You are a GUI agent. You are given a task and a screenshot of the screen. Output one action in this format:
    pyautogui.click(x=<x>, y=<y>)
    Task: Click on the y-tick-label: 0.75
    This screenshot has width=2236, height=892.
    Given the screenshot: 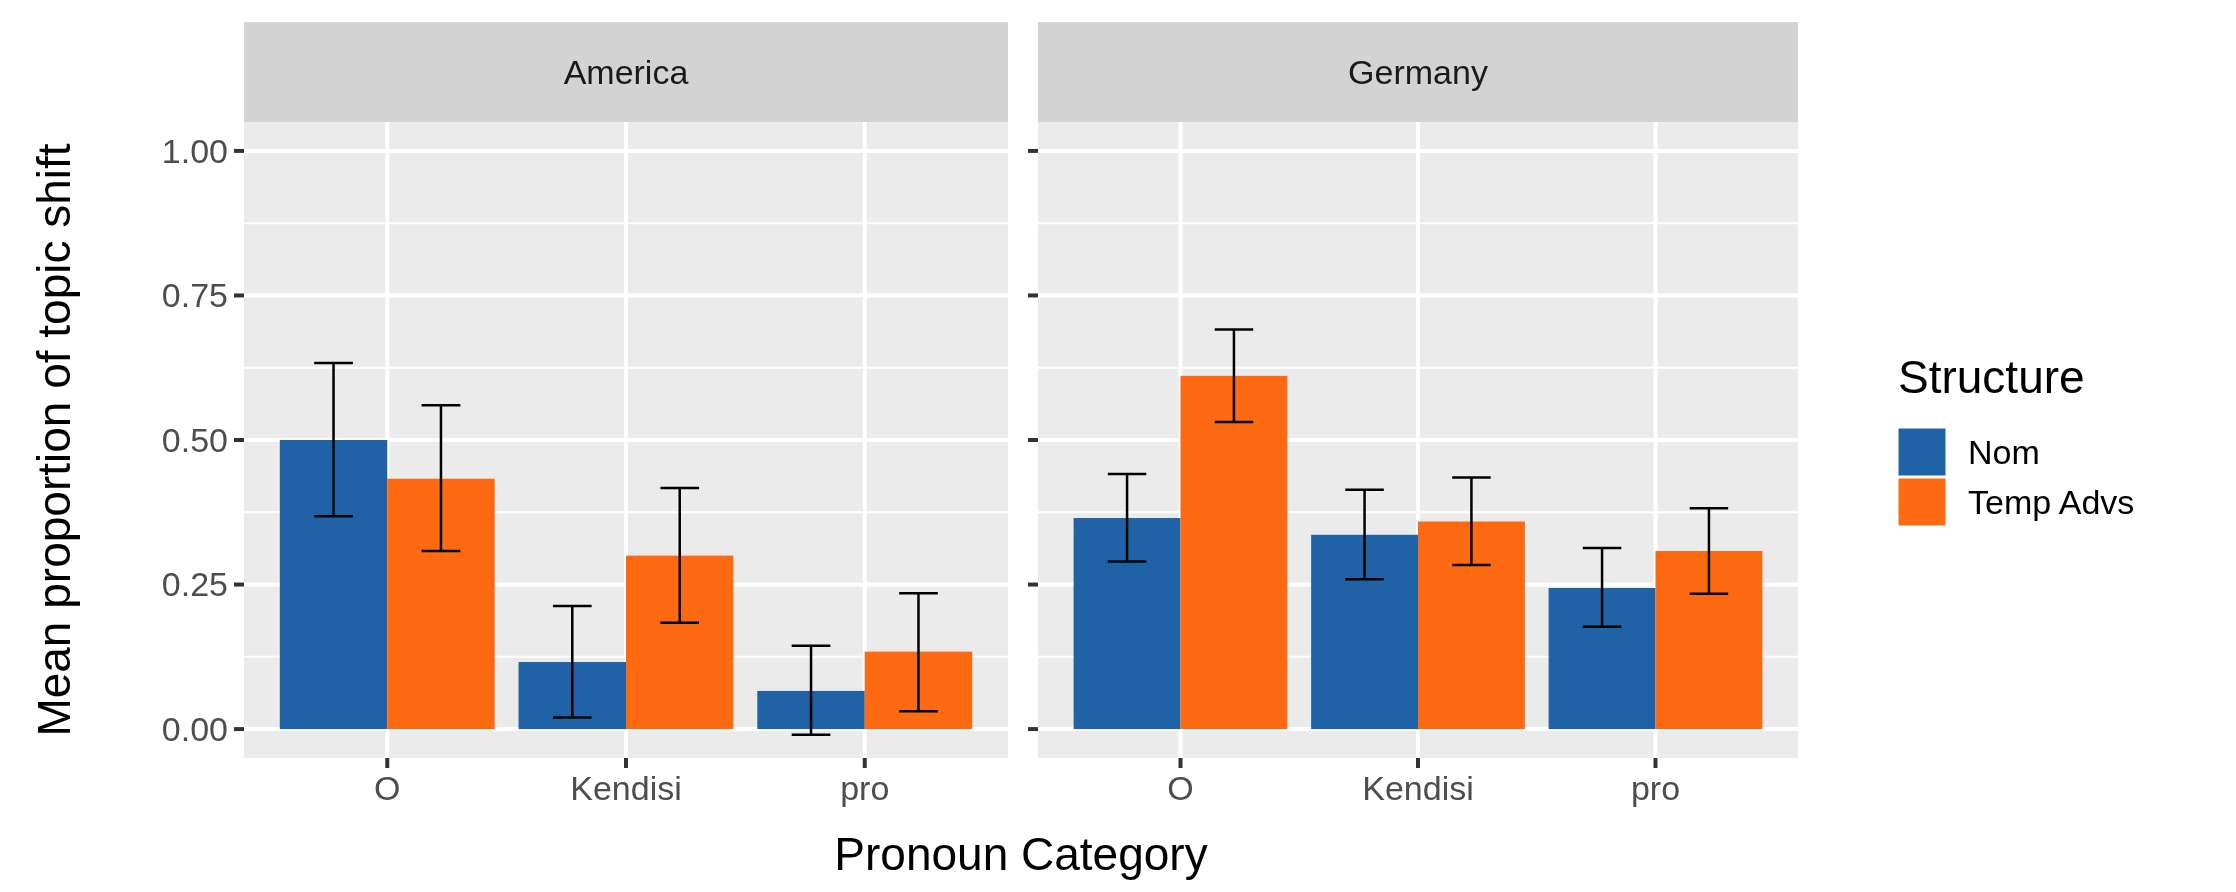 What is the action you would take?
    pyautogui.click(x=194, y=295)
    